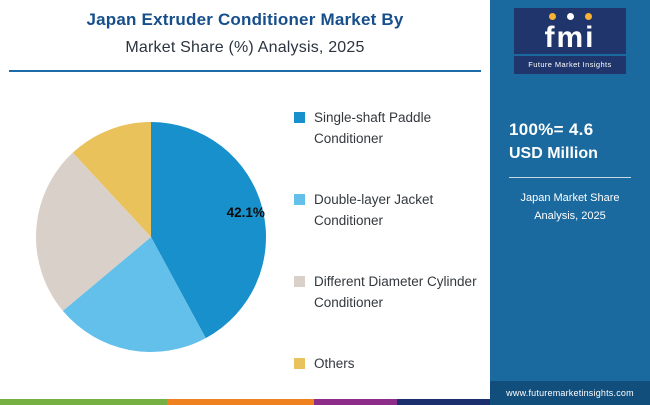 The width and height of the screenshot is (650, 405). Describe the element at coordinates (246, 212) in the screenshot. I see `pie-data-label: 42.1%` at that location.